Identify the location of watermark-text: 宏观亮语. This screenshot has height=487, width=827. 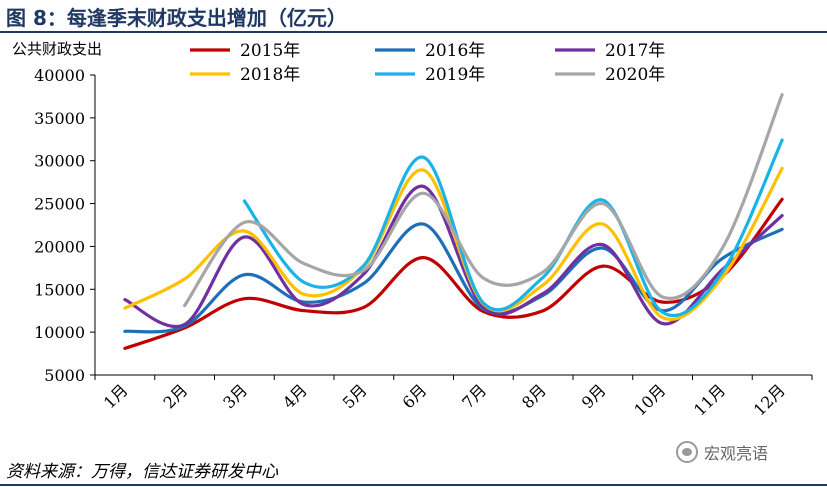
(736, 453).